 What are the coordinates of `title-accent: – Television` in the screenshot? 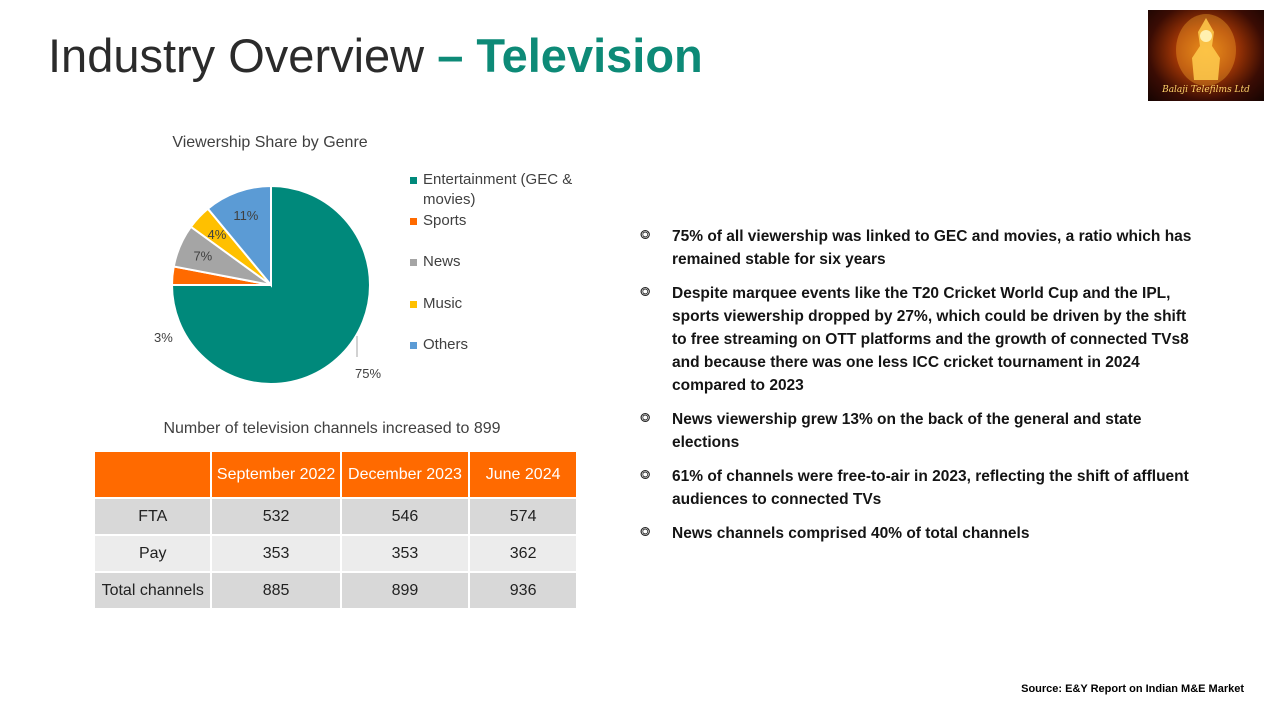 It's located at (570, 55).